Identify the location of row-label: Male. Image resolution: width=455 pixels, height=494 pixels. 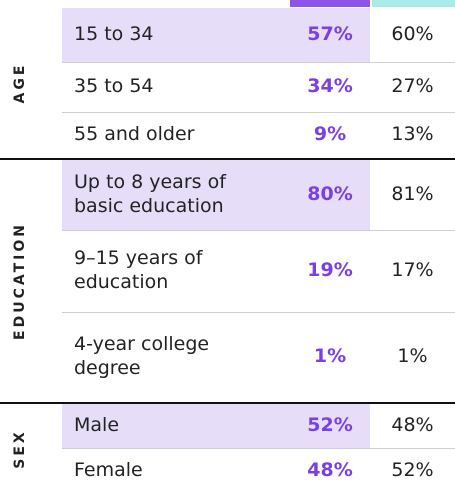
(176, 426).